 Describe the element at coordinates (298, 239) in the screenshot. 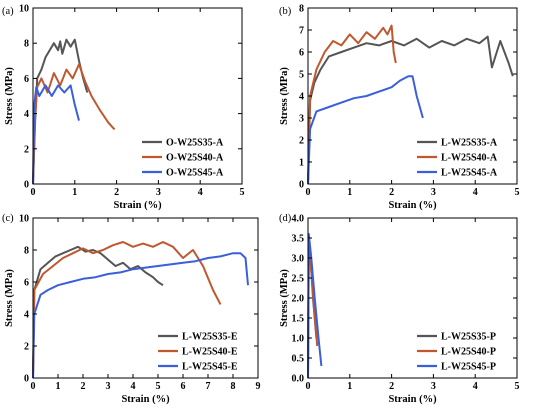

I see `y-tick-label: 3.5` at that location.